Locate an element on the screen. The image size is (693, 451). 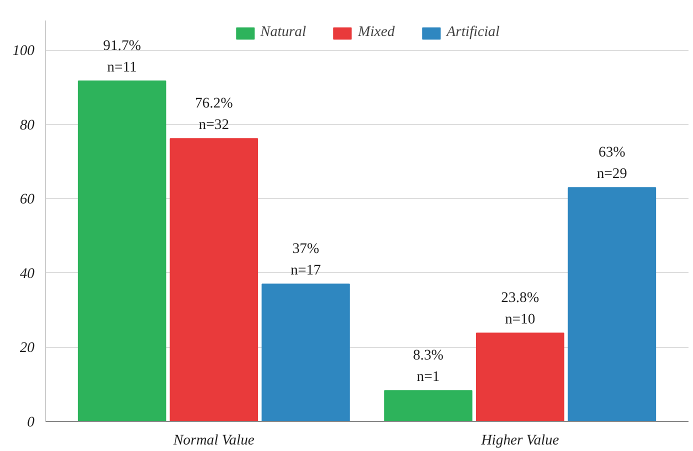
y-tick-label: 80 is located at coordinates (28, 125).